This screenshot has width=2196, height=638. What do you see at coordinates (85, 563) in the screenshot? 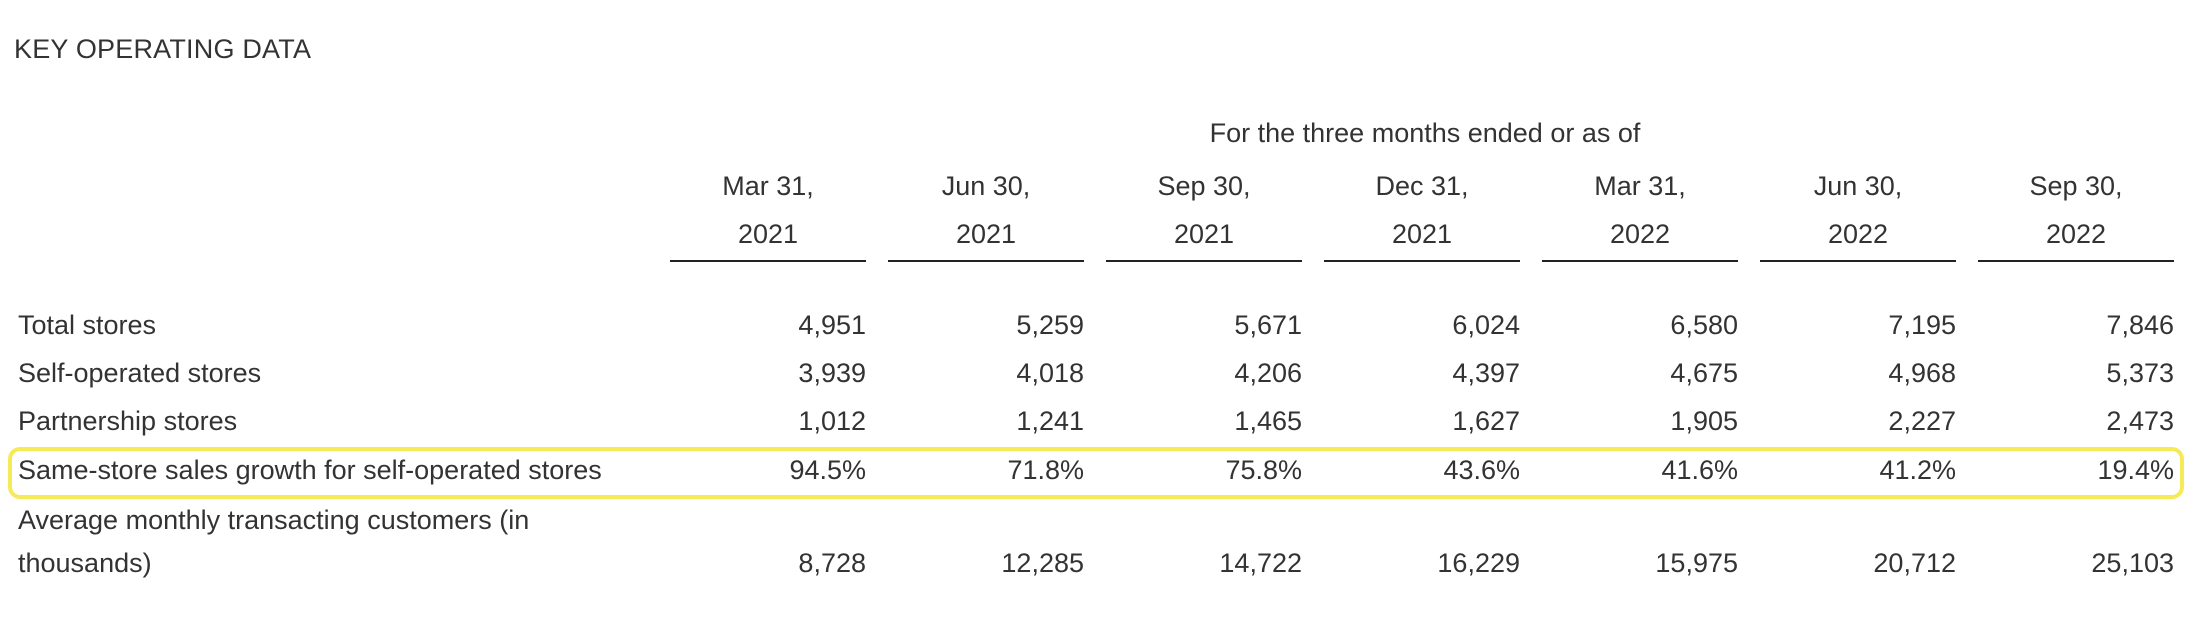
I see `row-label-line2: thousands)` at bounding box center [85, 563].